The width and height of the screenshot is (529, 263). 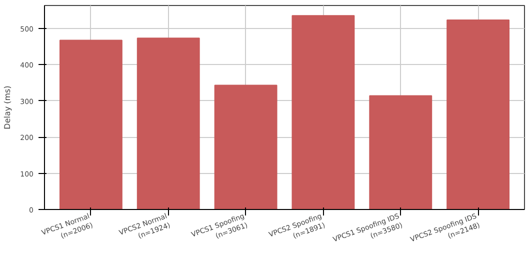 I want to click on y-axis-title: Delay (ms), so click(x=7, y=108).